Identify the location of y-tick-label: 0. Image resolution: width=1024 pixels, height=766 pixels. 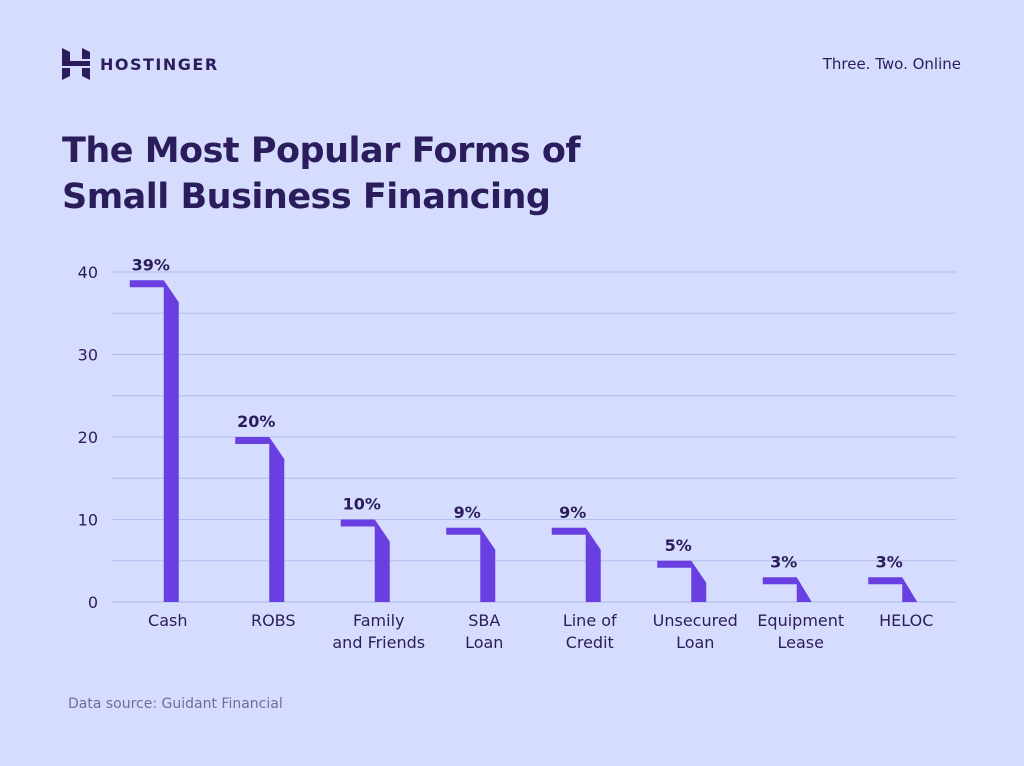
(93, 602).